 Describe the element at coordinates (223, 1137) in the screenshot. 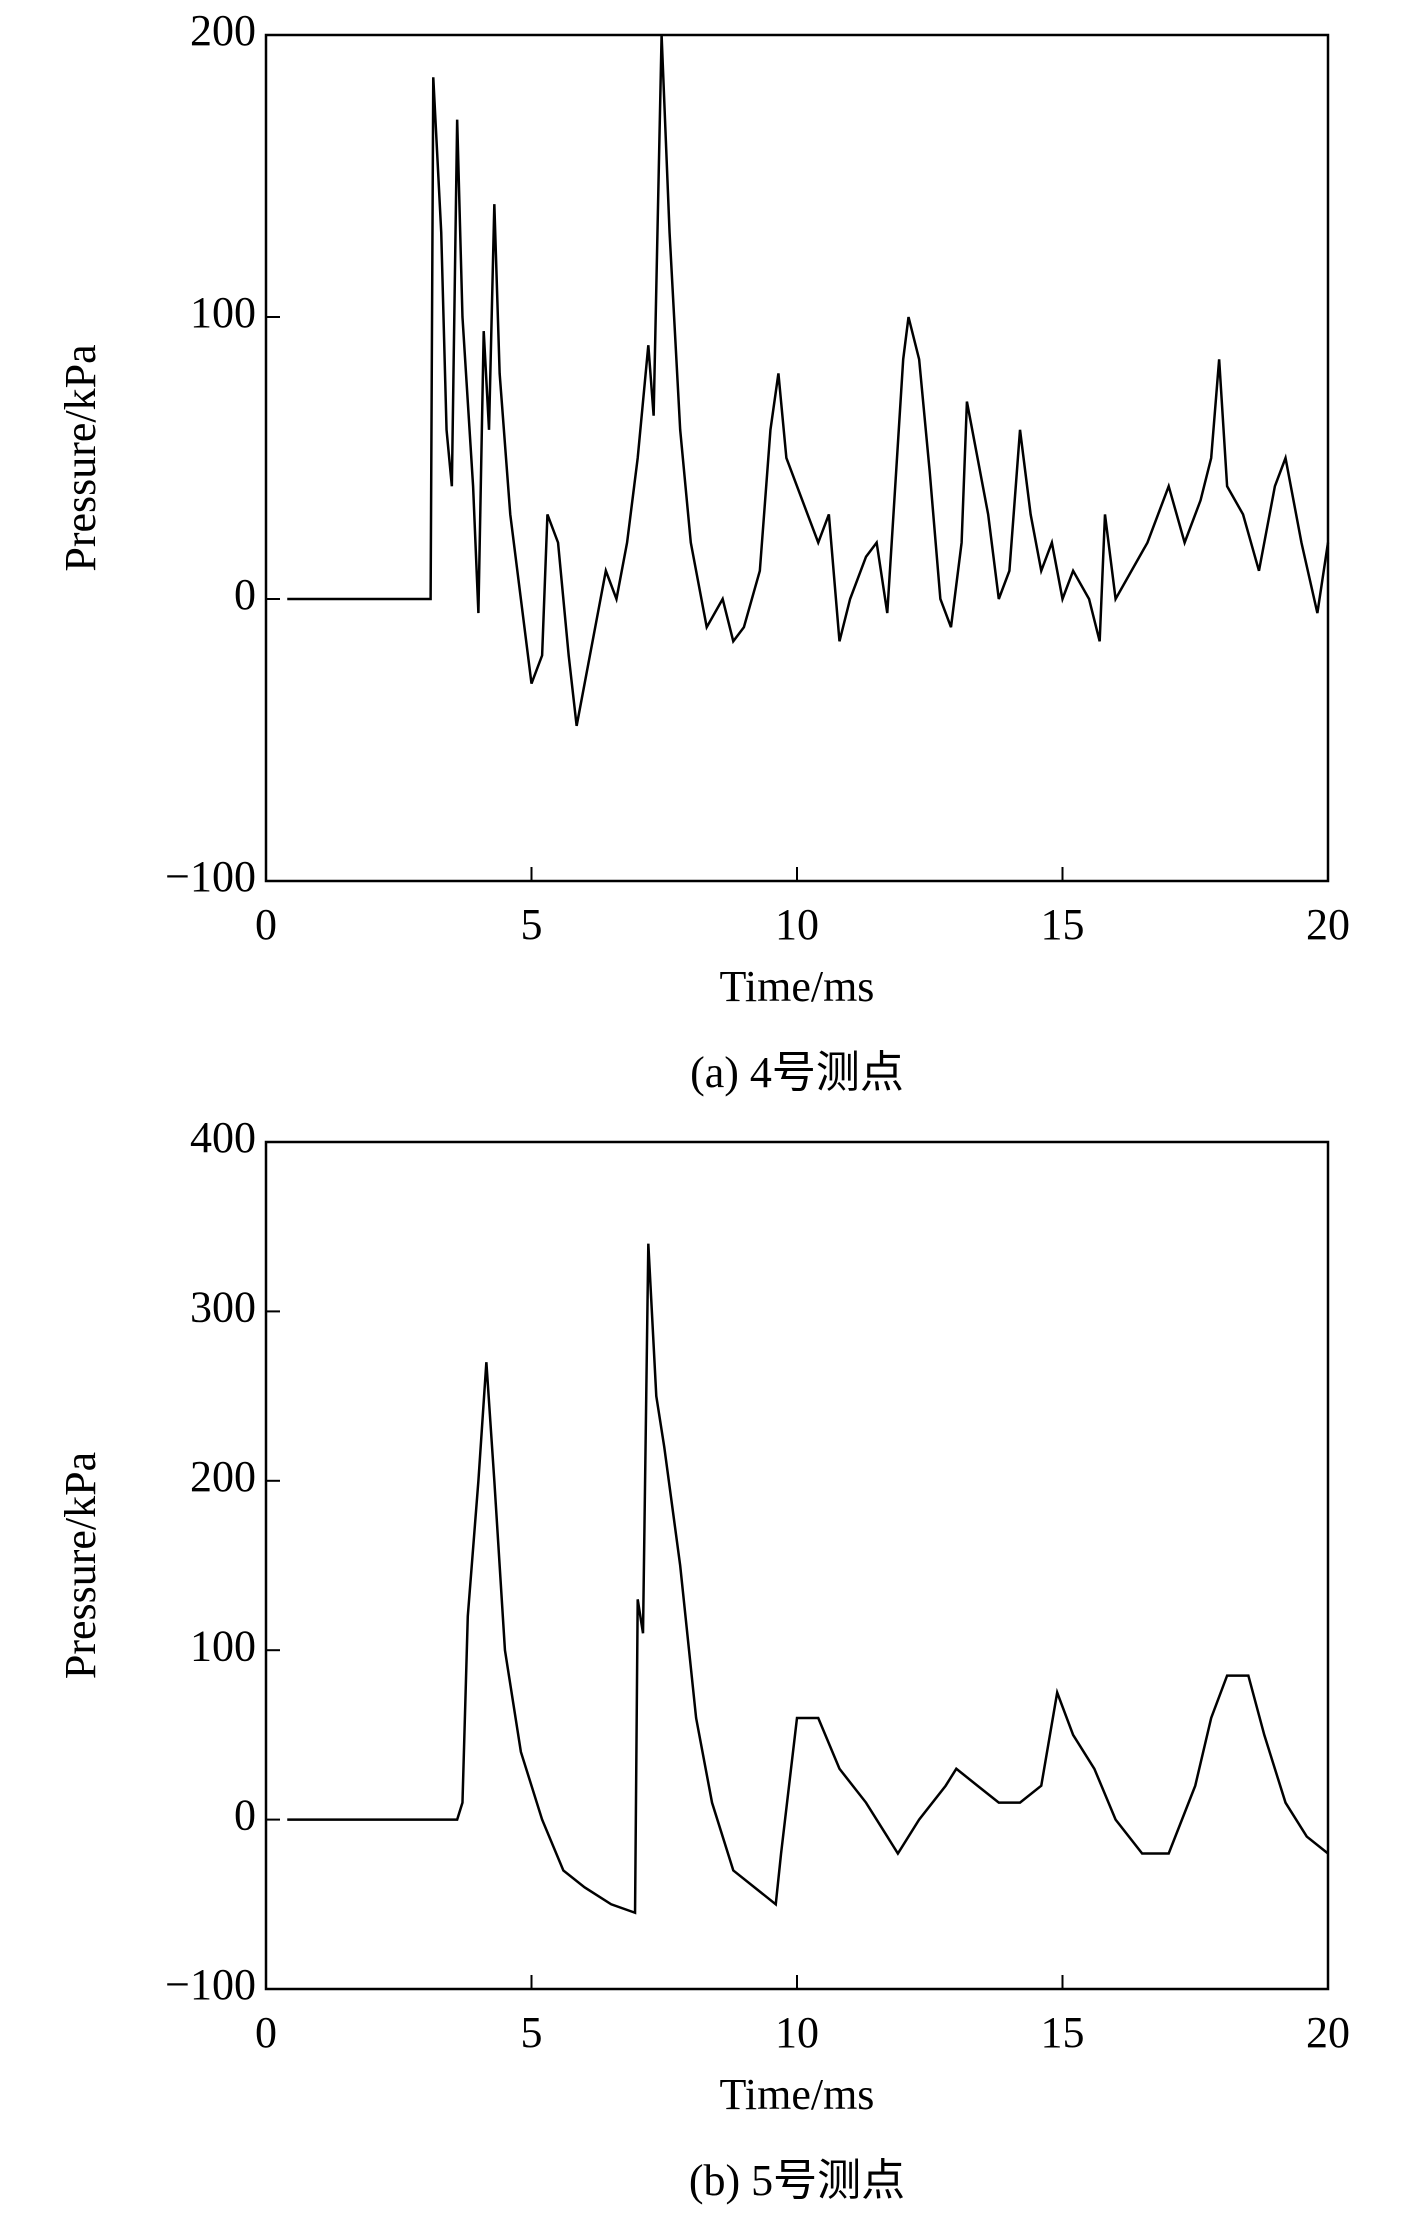

I see `y-tick-label: 400` at that location.